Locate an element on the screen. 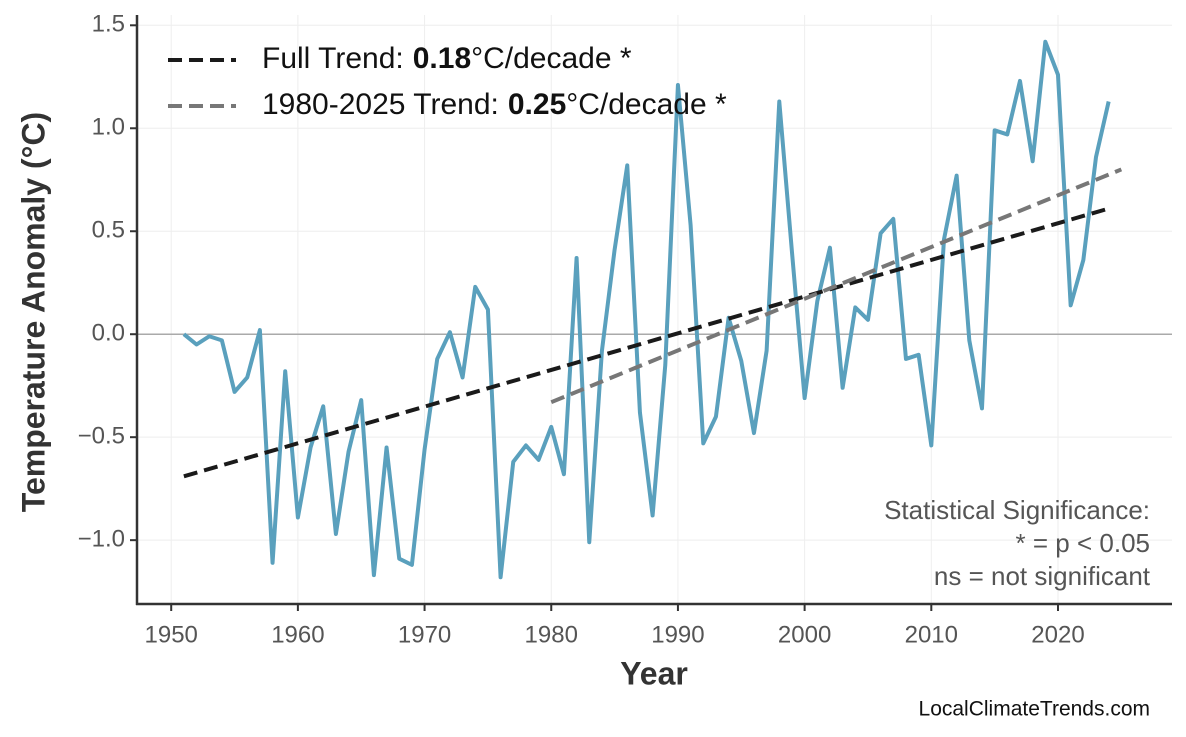 This screenshot has height=737, width=1186. x-tick-label: 1950 is located at coordinates (171, 634).